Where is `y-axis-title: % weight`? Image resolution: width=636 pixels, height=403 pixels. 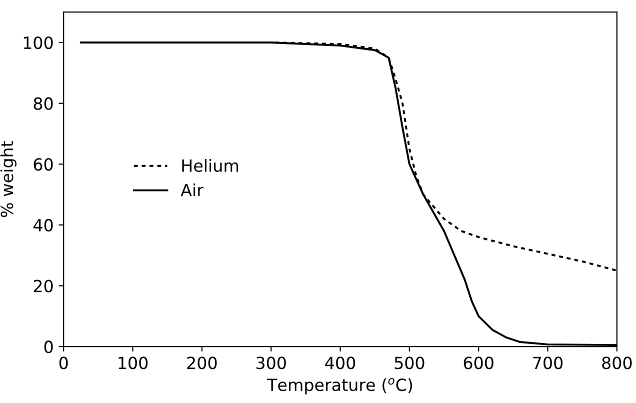
y-axis-title: % weight is located at coordinates (8, 179).